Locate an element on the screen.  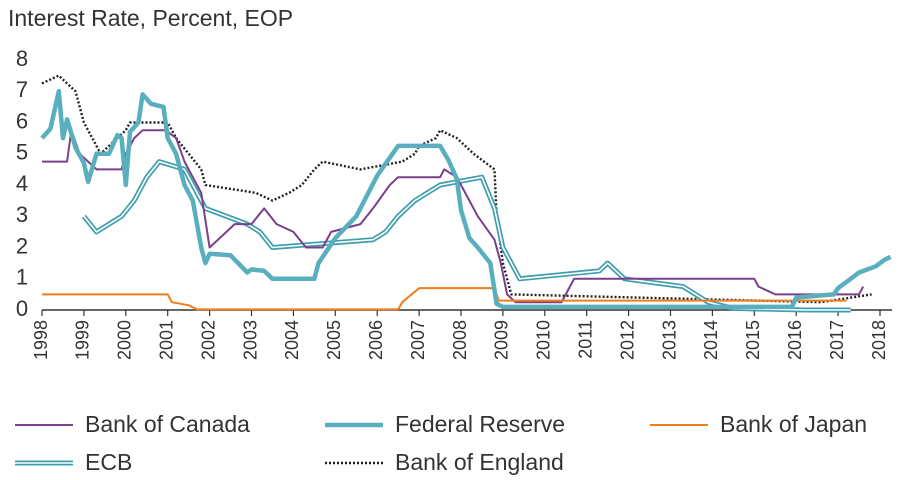
y-tick-label: 0 is located at coordinates (22, 308).